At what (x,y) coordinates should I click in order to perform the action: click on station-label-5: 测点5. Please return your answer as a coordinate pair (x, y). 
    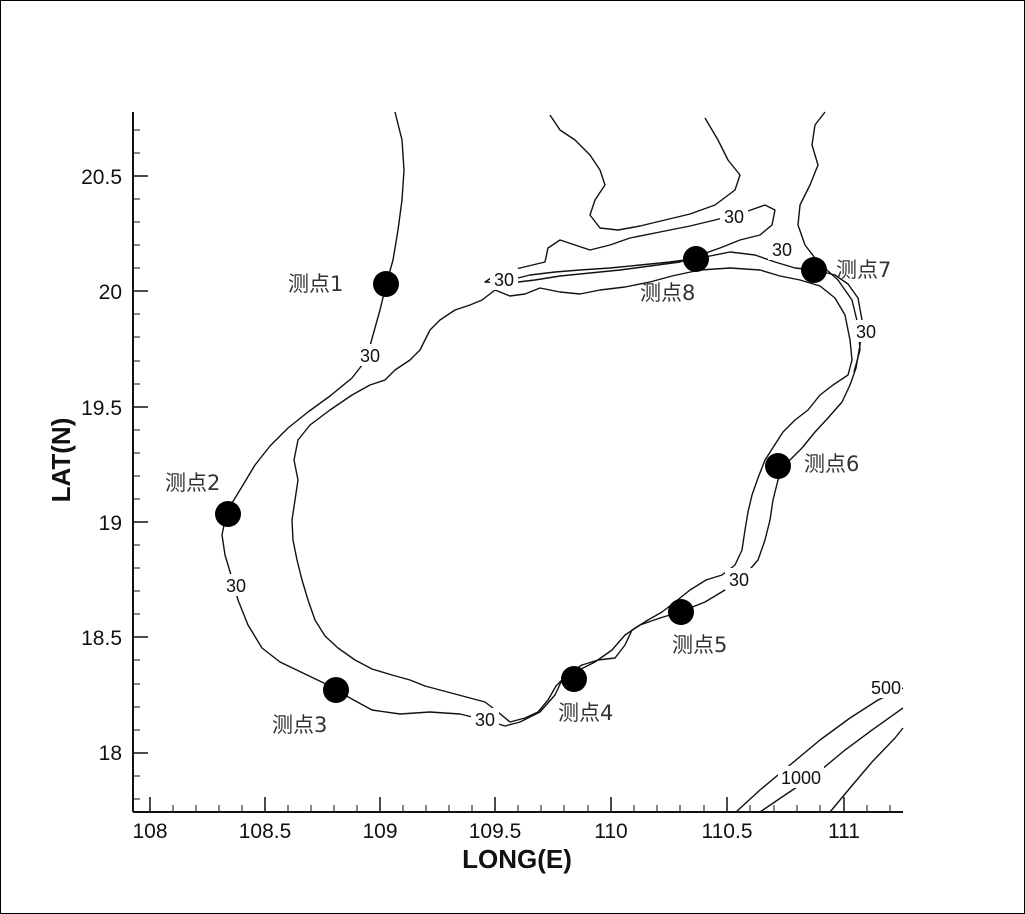
    Looking at the image, I should click on (699, 645).